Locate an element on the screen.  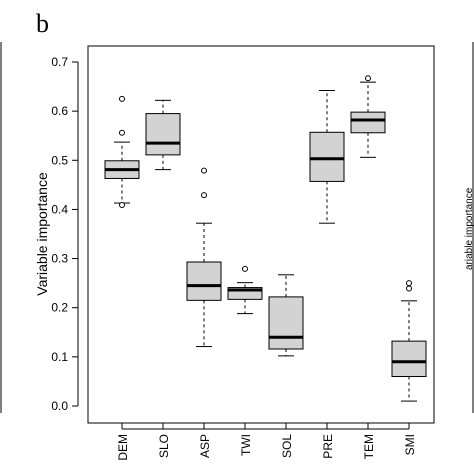
box-asp is located at coordinates (204, 257).